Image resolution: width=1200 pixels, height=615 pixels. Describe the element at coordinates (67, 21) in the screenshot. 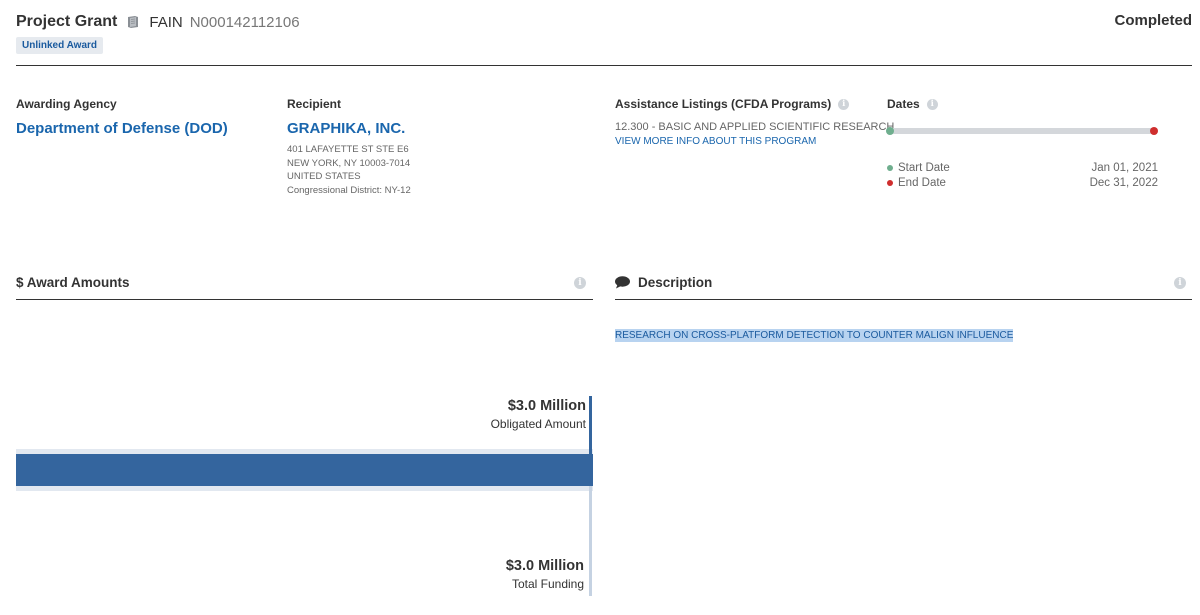

I see `award-type: Project Grant` at that location.